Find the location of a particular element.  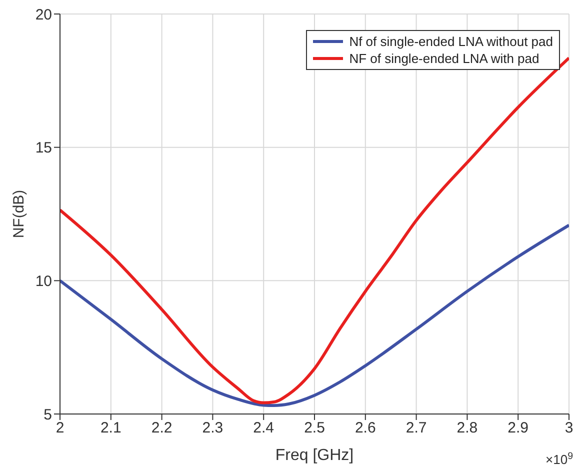

x-tick-label: 2.1 is located at coordinates (111, 428).